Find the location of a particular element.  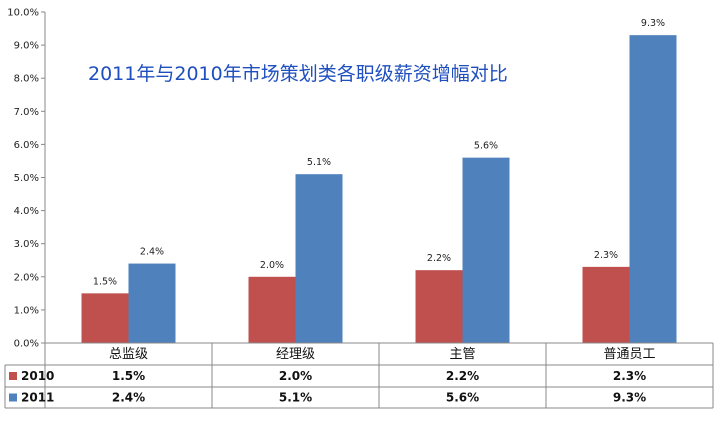

y-tick-label: 3.0% is located at coordinates (26, 244).